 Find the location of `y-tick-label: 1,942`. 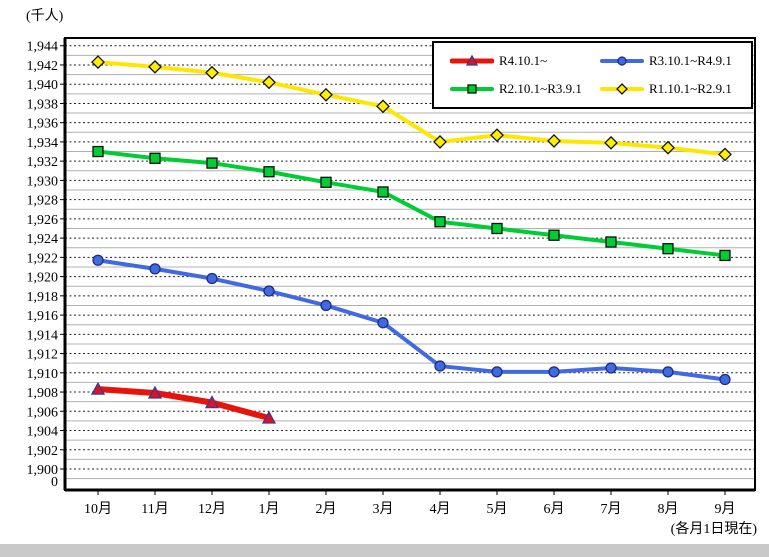

y-tick-label: 1,942 is located at coordinates (43, 66).